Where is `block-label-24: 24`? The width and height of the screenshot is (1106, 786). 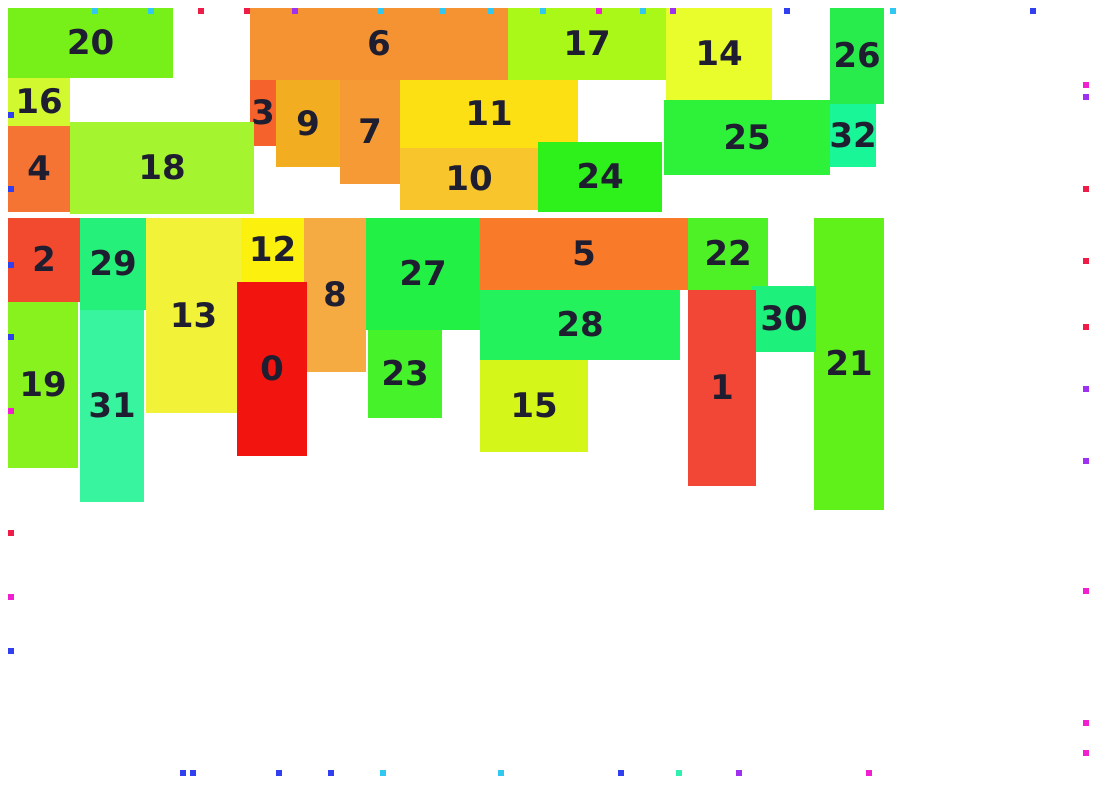 block-label-24: 24 is located at coordinates (600, 177).